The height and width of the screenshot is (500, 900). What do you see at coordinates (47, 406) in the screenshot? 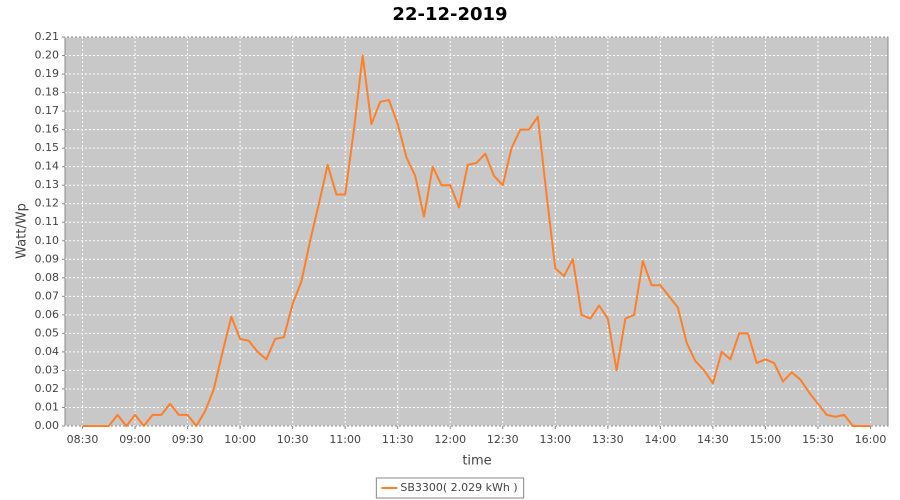
I see `y-tick-label: 0.01` at bounding box center [47, 406].